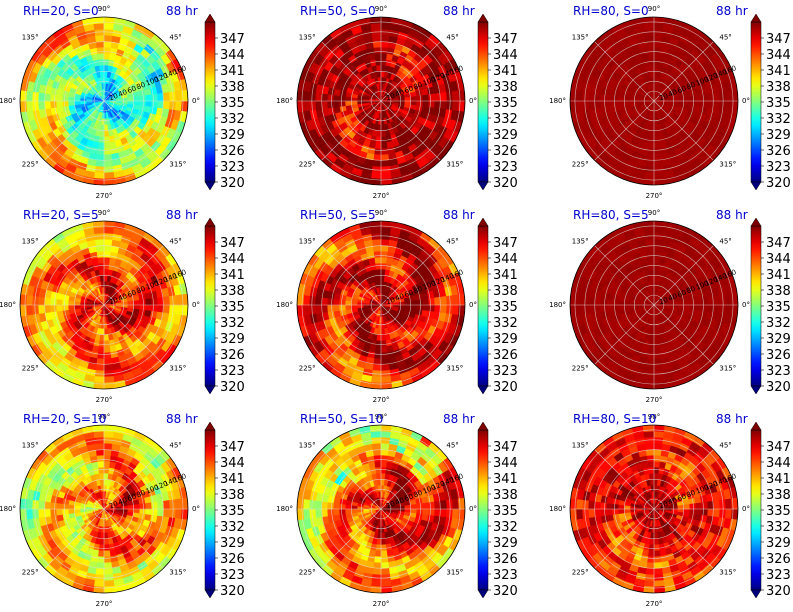 The width and height of the screenshot is (793, 612). Describe the element at coordinates (307, 572) in the screenshot. I see `angle-tick-label: 225°` at that location.